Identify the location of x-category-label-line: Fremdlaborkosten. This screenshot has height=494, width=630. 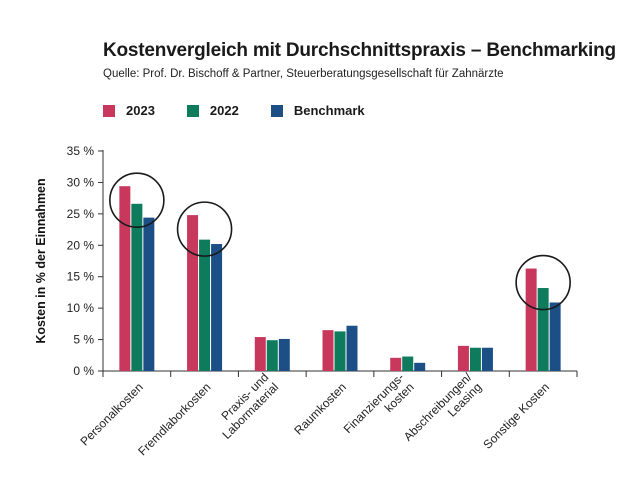
(174, 419).